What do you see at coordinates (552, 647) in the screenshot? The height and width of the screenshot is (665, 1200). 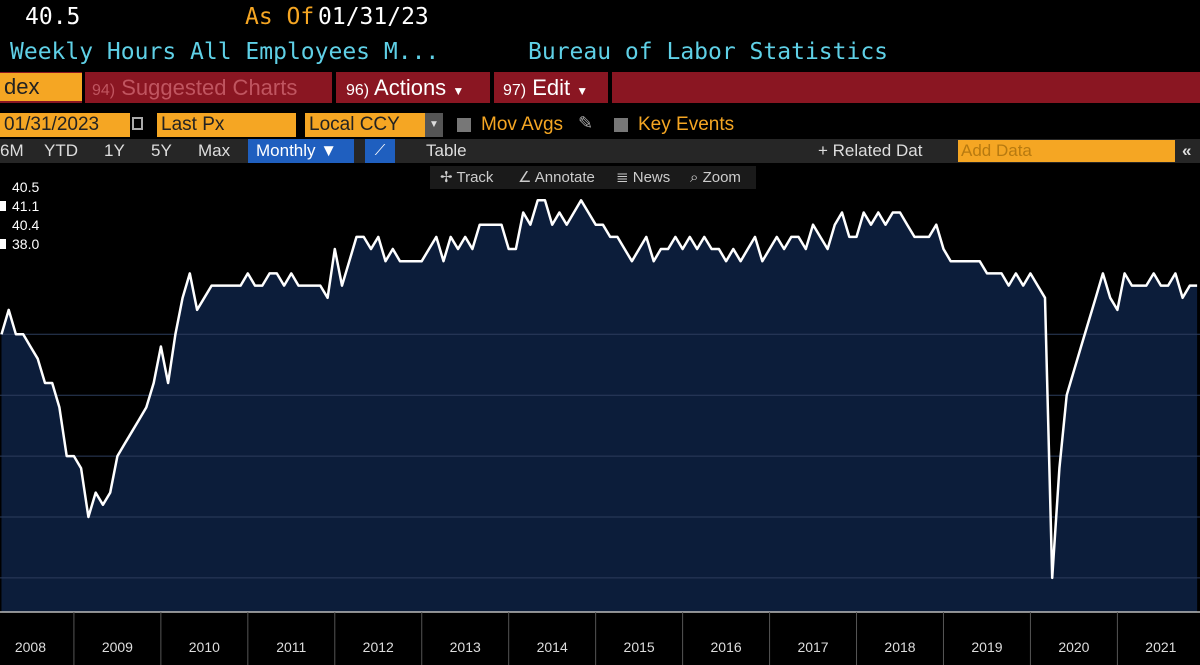 I see `x-tick-label: 2014` at bounding box center [552, 647].